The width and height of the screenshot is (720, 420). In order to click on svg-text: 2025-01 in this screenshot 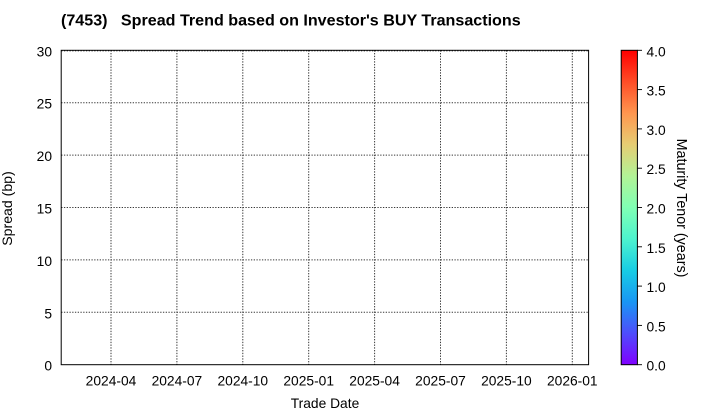, I will do `click(308, 381)`.